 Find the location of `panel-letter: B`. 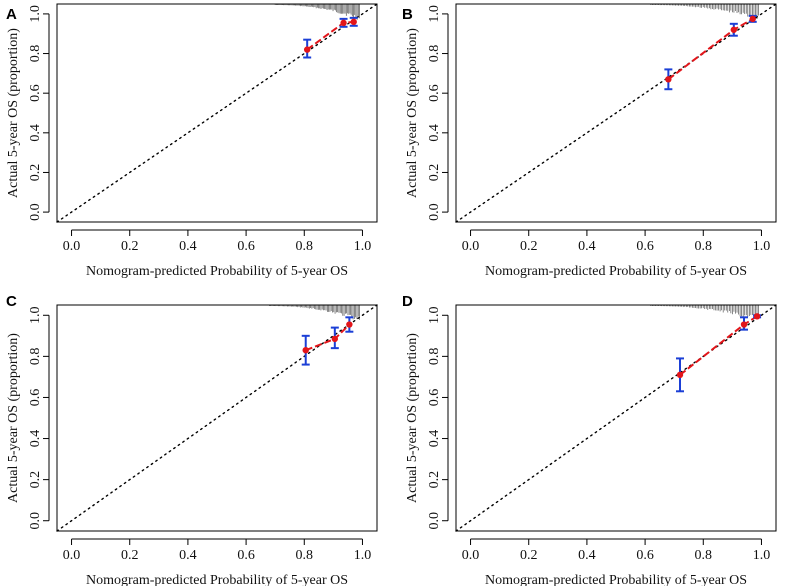

panel-letter: B is located at coordinates (407, 14).